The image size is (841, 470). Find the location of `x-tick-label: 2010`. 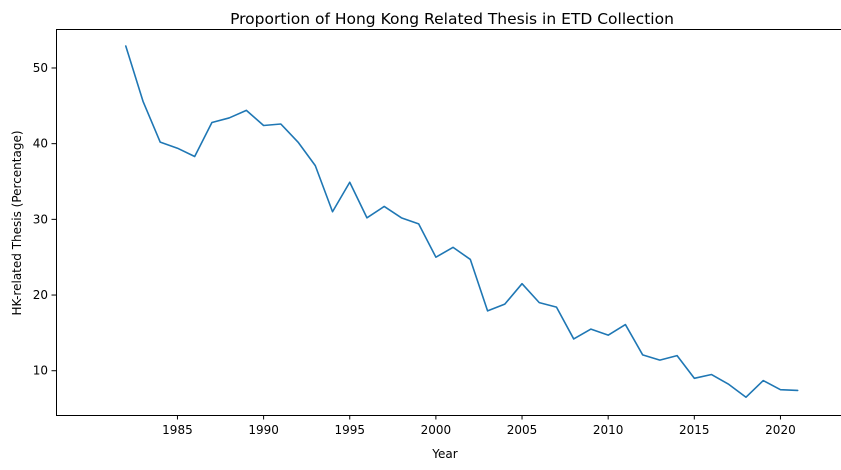

x-tick-label: 2010 is located at coordinates (608, 430).